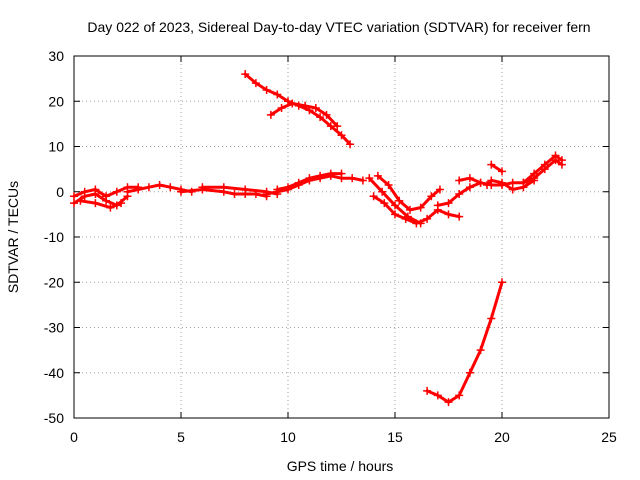 The height and width of the screenshot is (480, 640). What do you see at coordinates (56, 101) in the screenshot?
I see `y-tick-label: 20` at bounding box center [56, 101].